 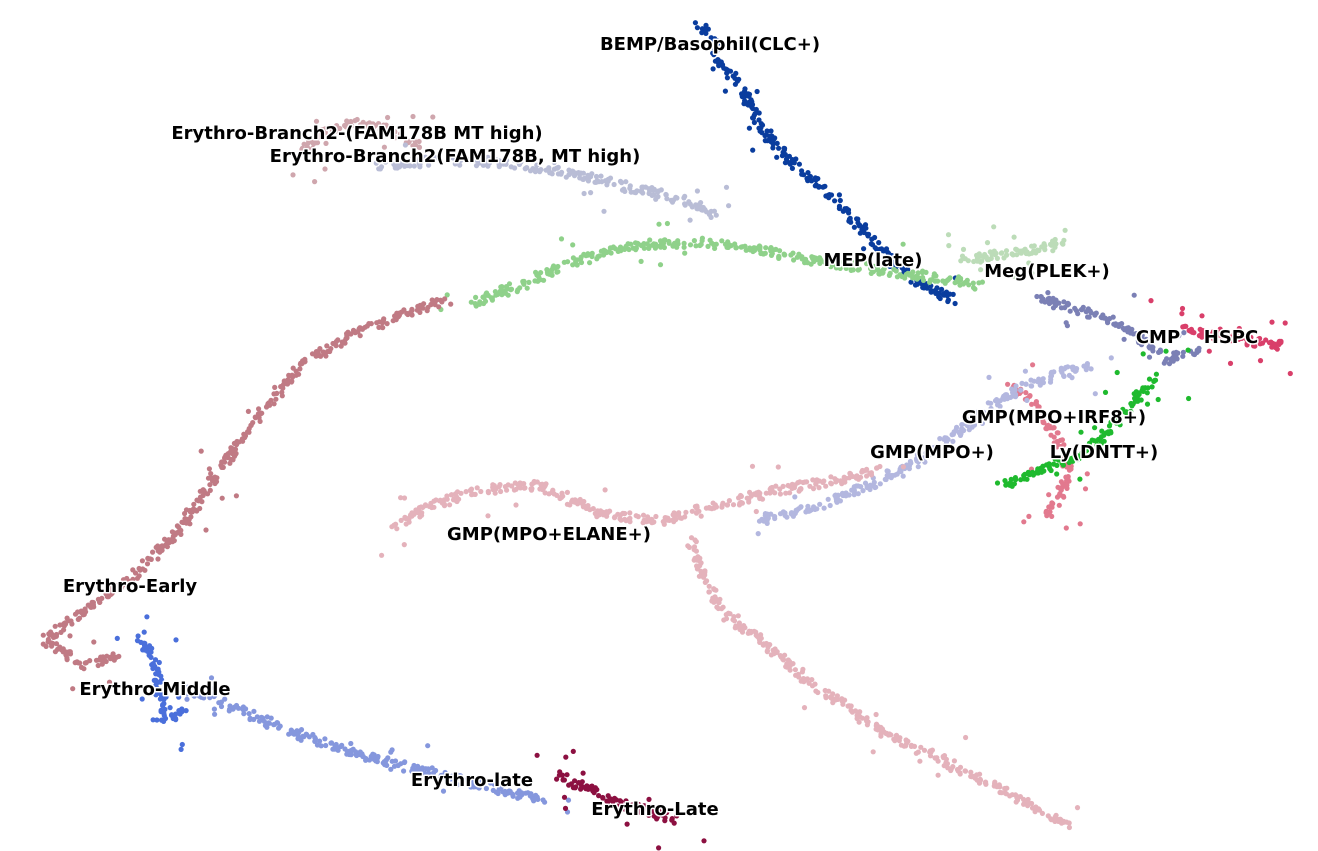 I want to click on cluster-label: Meg(PLEK+), so click(x=1046, y=271).